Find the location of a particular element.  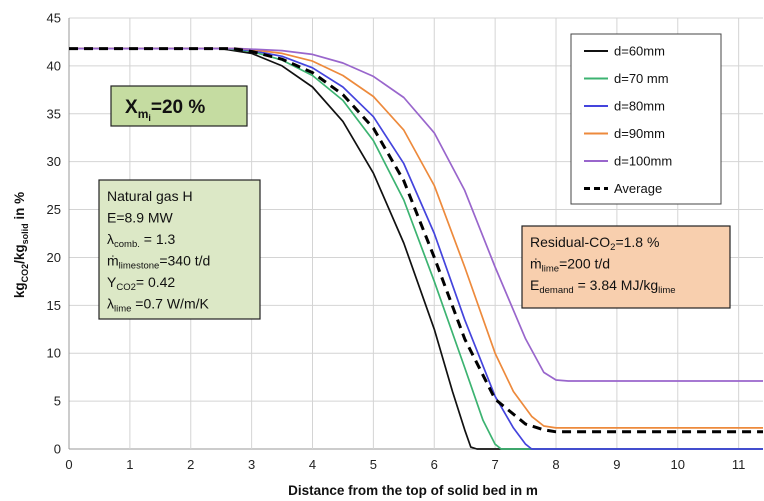

y-title-sub-b: solid is located at coordinates (25, 233).